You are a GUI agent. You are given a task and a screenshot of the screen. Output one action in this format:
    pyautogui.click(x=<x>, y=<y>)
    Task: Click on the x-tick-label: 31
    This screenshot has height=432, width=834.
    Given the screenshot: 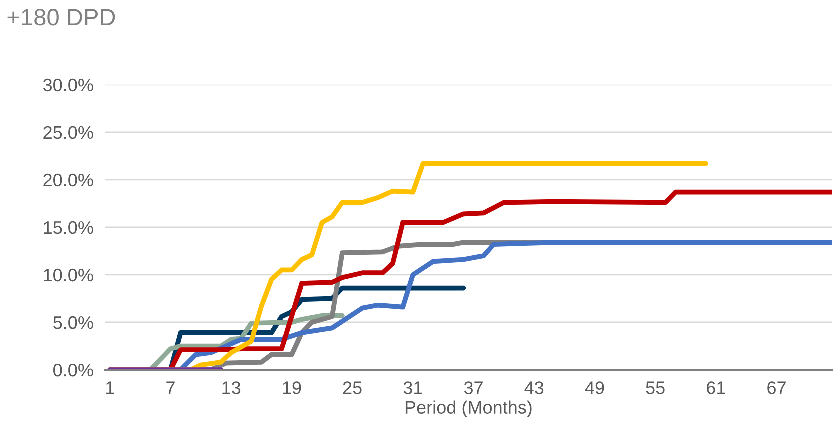 What is the action you would take?
    pyautogui.click(x=413, y=388)
    